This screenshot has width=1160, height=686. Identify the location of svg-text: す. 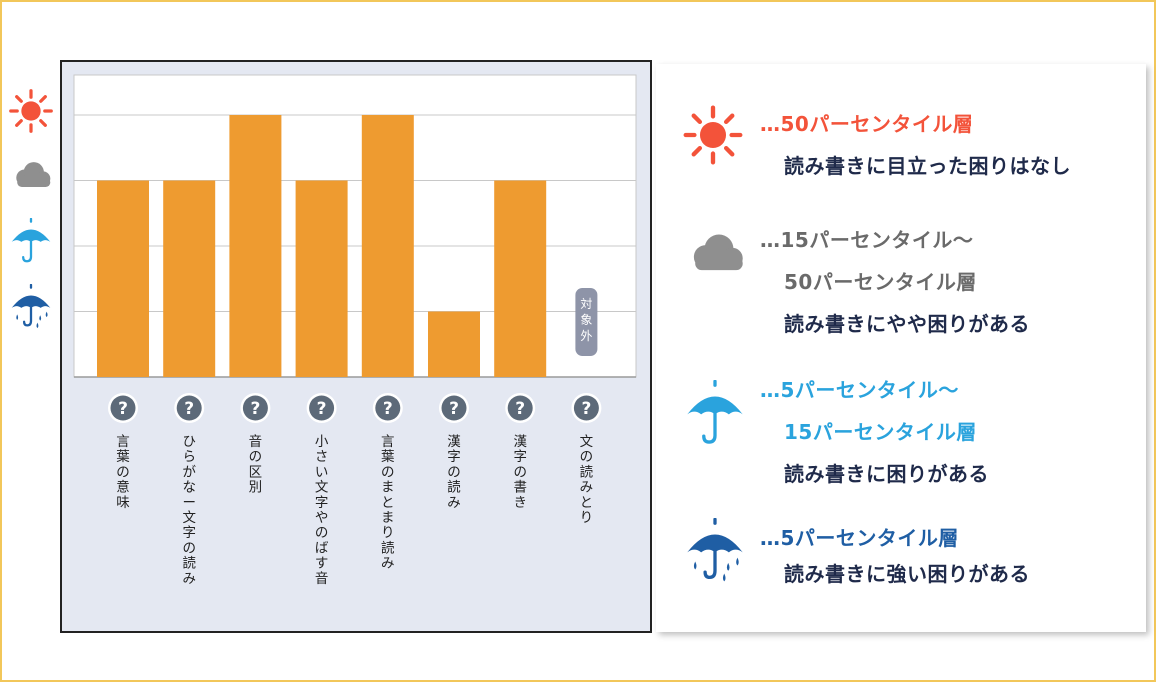
(322, 564).